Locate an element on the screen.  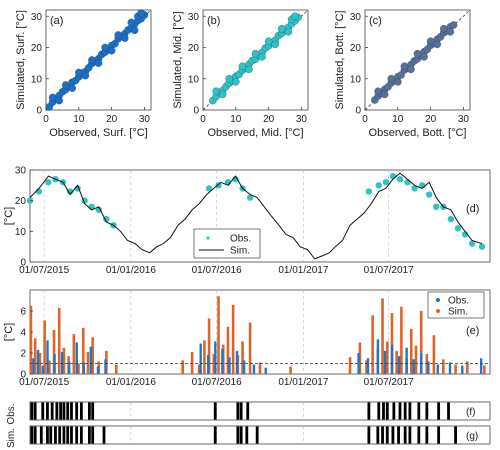
x-axis-label: Observed, Bott. [°C] is located at coordinates (418, 133).